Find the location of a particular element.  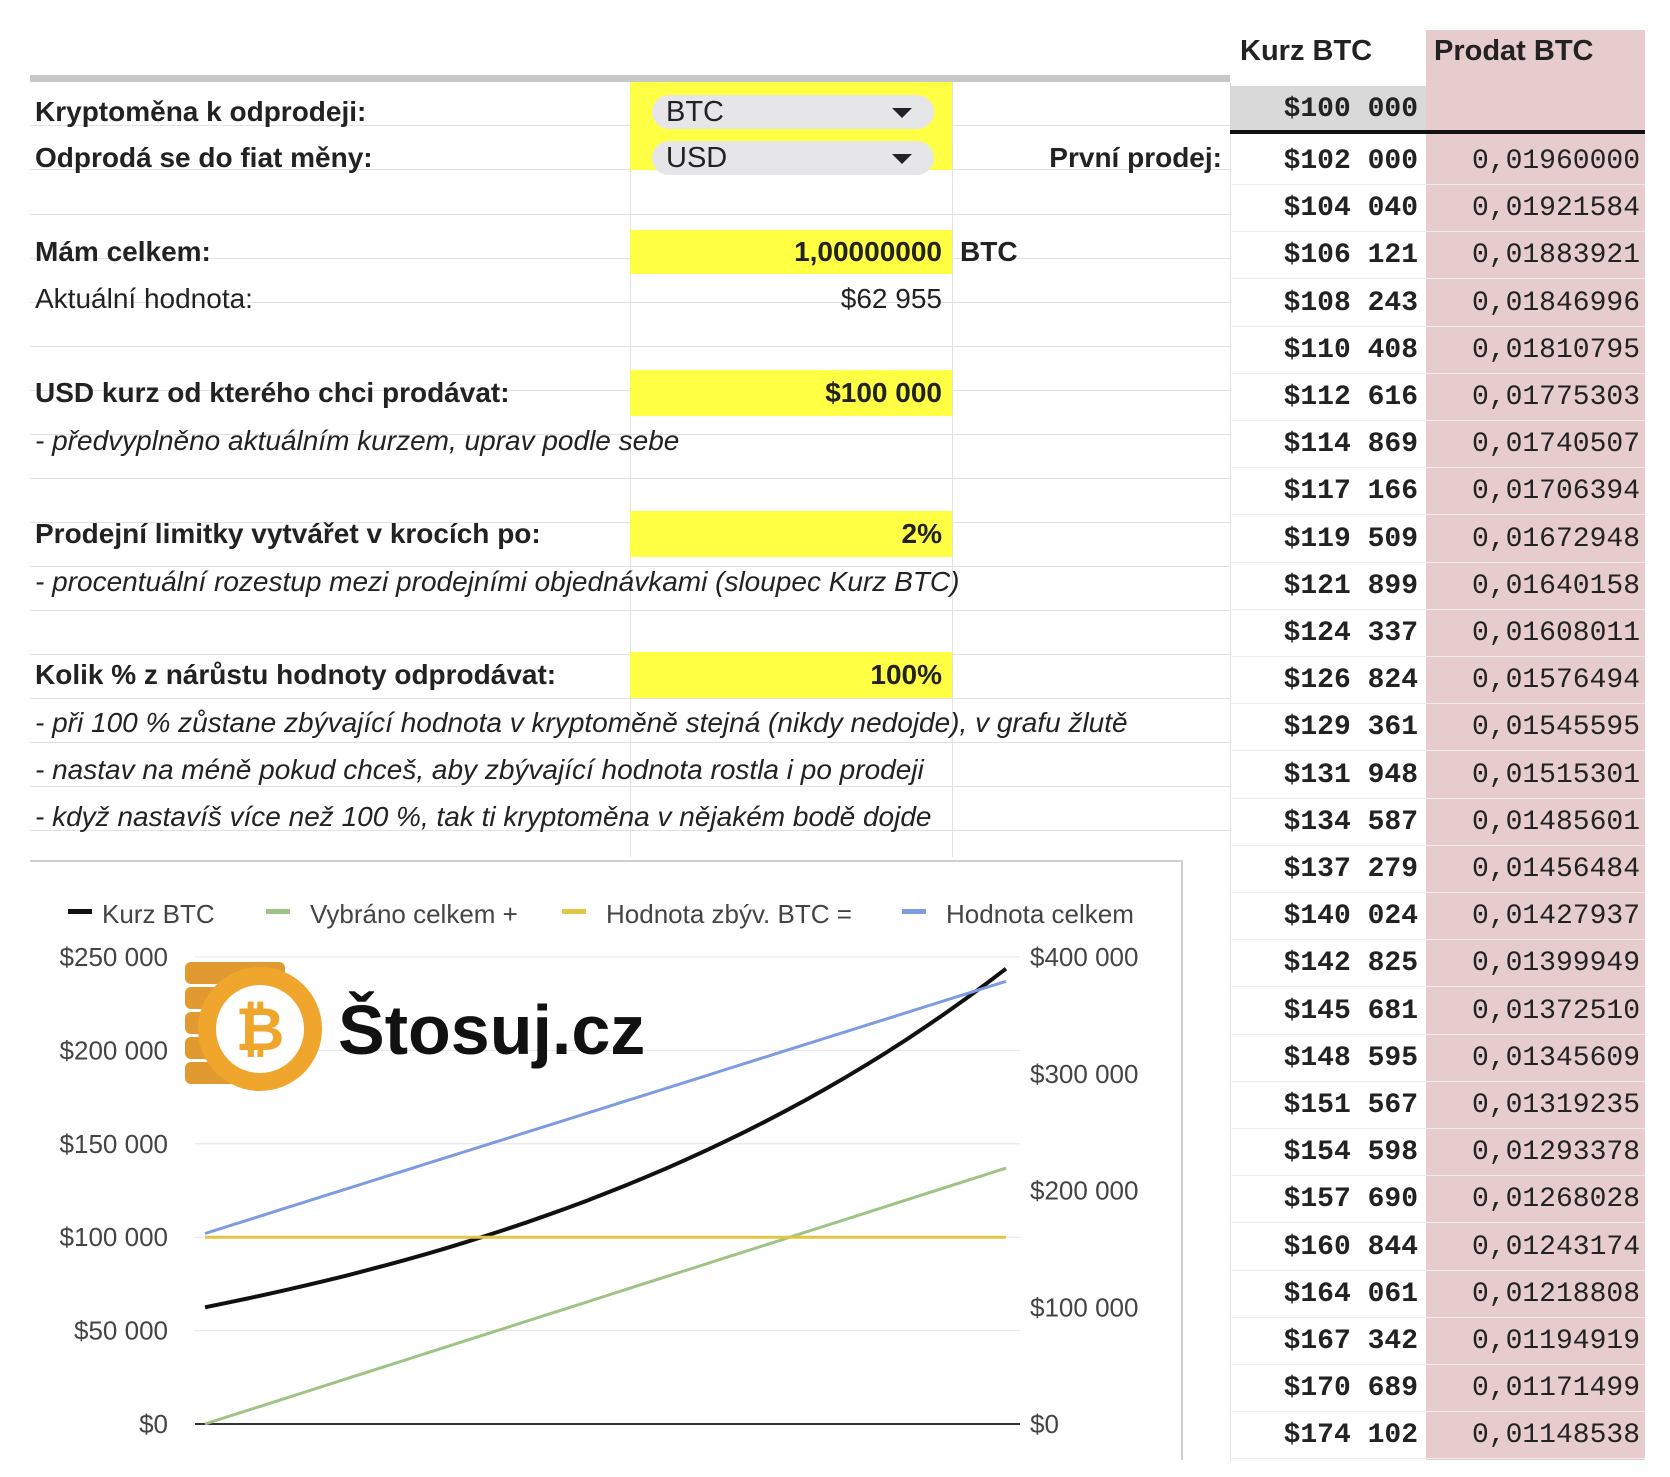

fiat-label: Odprodá se do fiat měny: is located at coordinates (204, 157).